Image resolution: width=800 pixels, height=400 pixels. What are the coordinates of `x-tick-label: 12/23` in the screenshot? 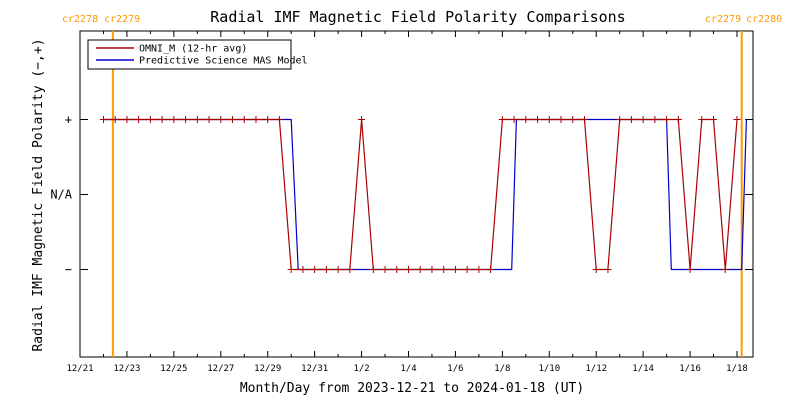 It's located at (126, 369).